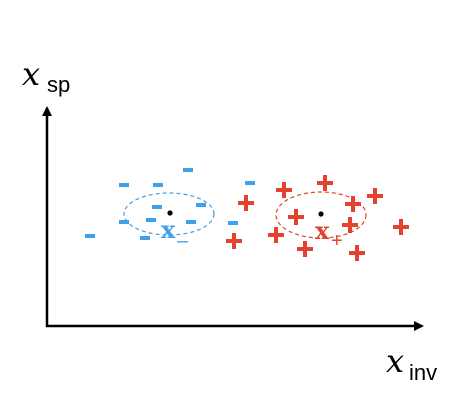  I want to click on negative-cluster: x –, so click(170, 210).